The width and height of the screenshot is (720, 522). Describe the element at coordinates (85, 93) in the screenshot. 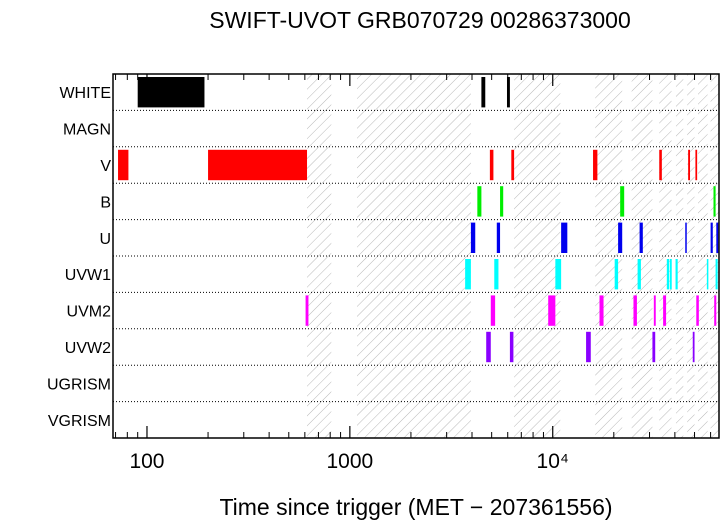

I see `row-label-white: WHITE` at that location.